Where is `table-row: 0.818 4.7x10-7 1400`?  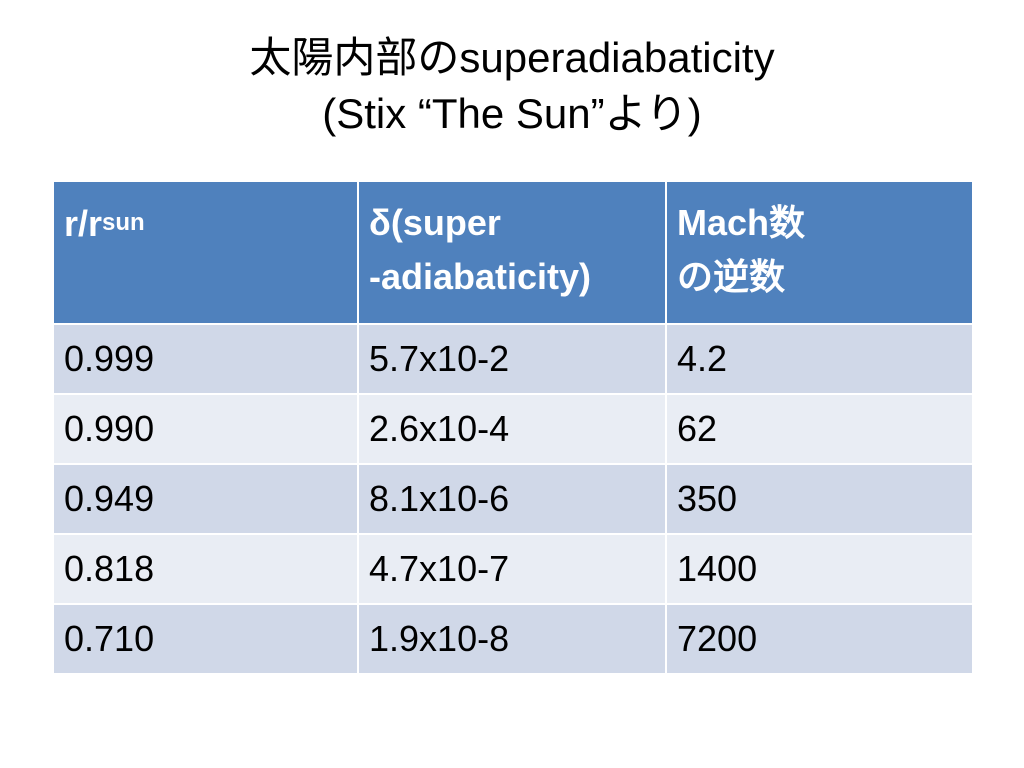
table-row: 0.818 4.7x10-7 1400 is located at coordinates (513, 569).